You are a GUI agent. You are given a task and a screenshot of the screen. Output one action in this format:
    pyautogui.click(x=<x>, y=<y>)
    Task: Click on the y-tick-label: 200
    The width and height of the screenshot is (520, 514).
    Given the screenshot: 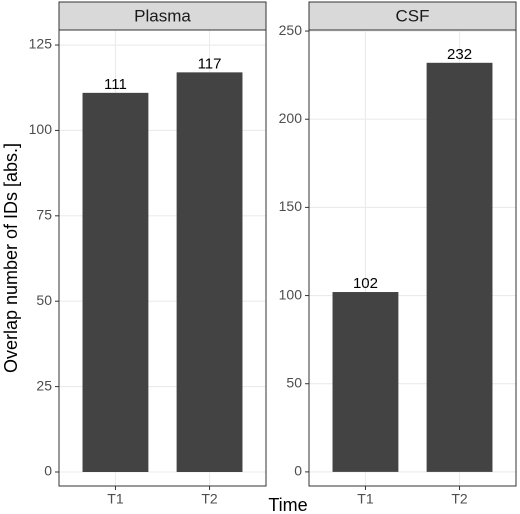 What is the action you would take?
    pyautogui.click(x=291, y=118)
    